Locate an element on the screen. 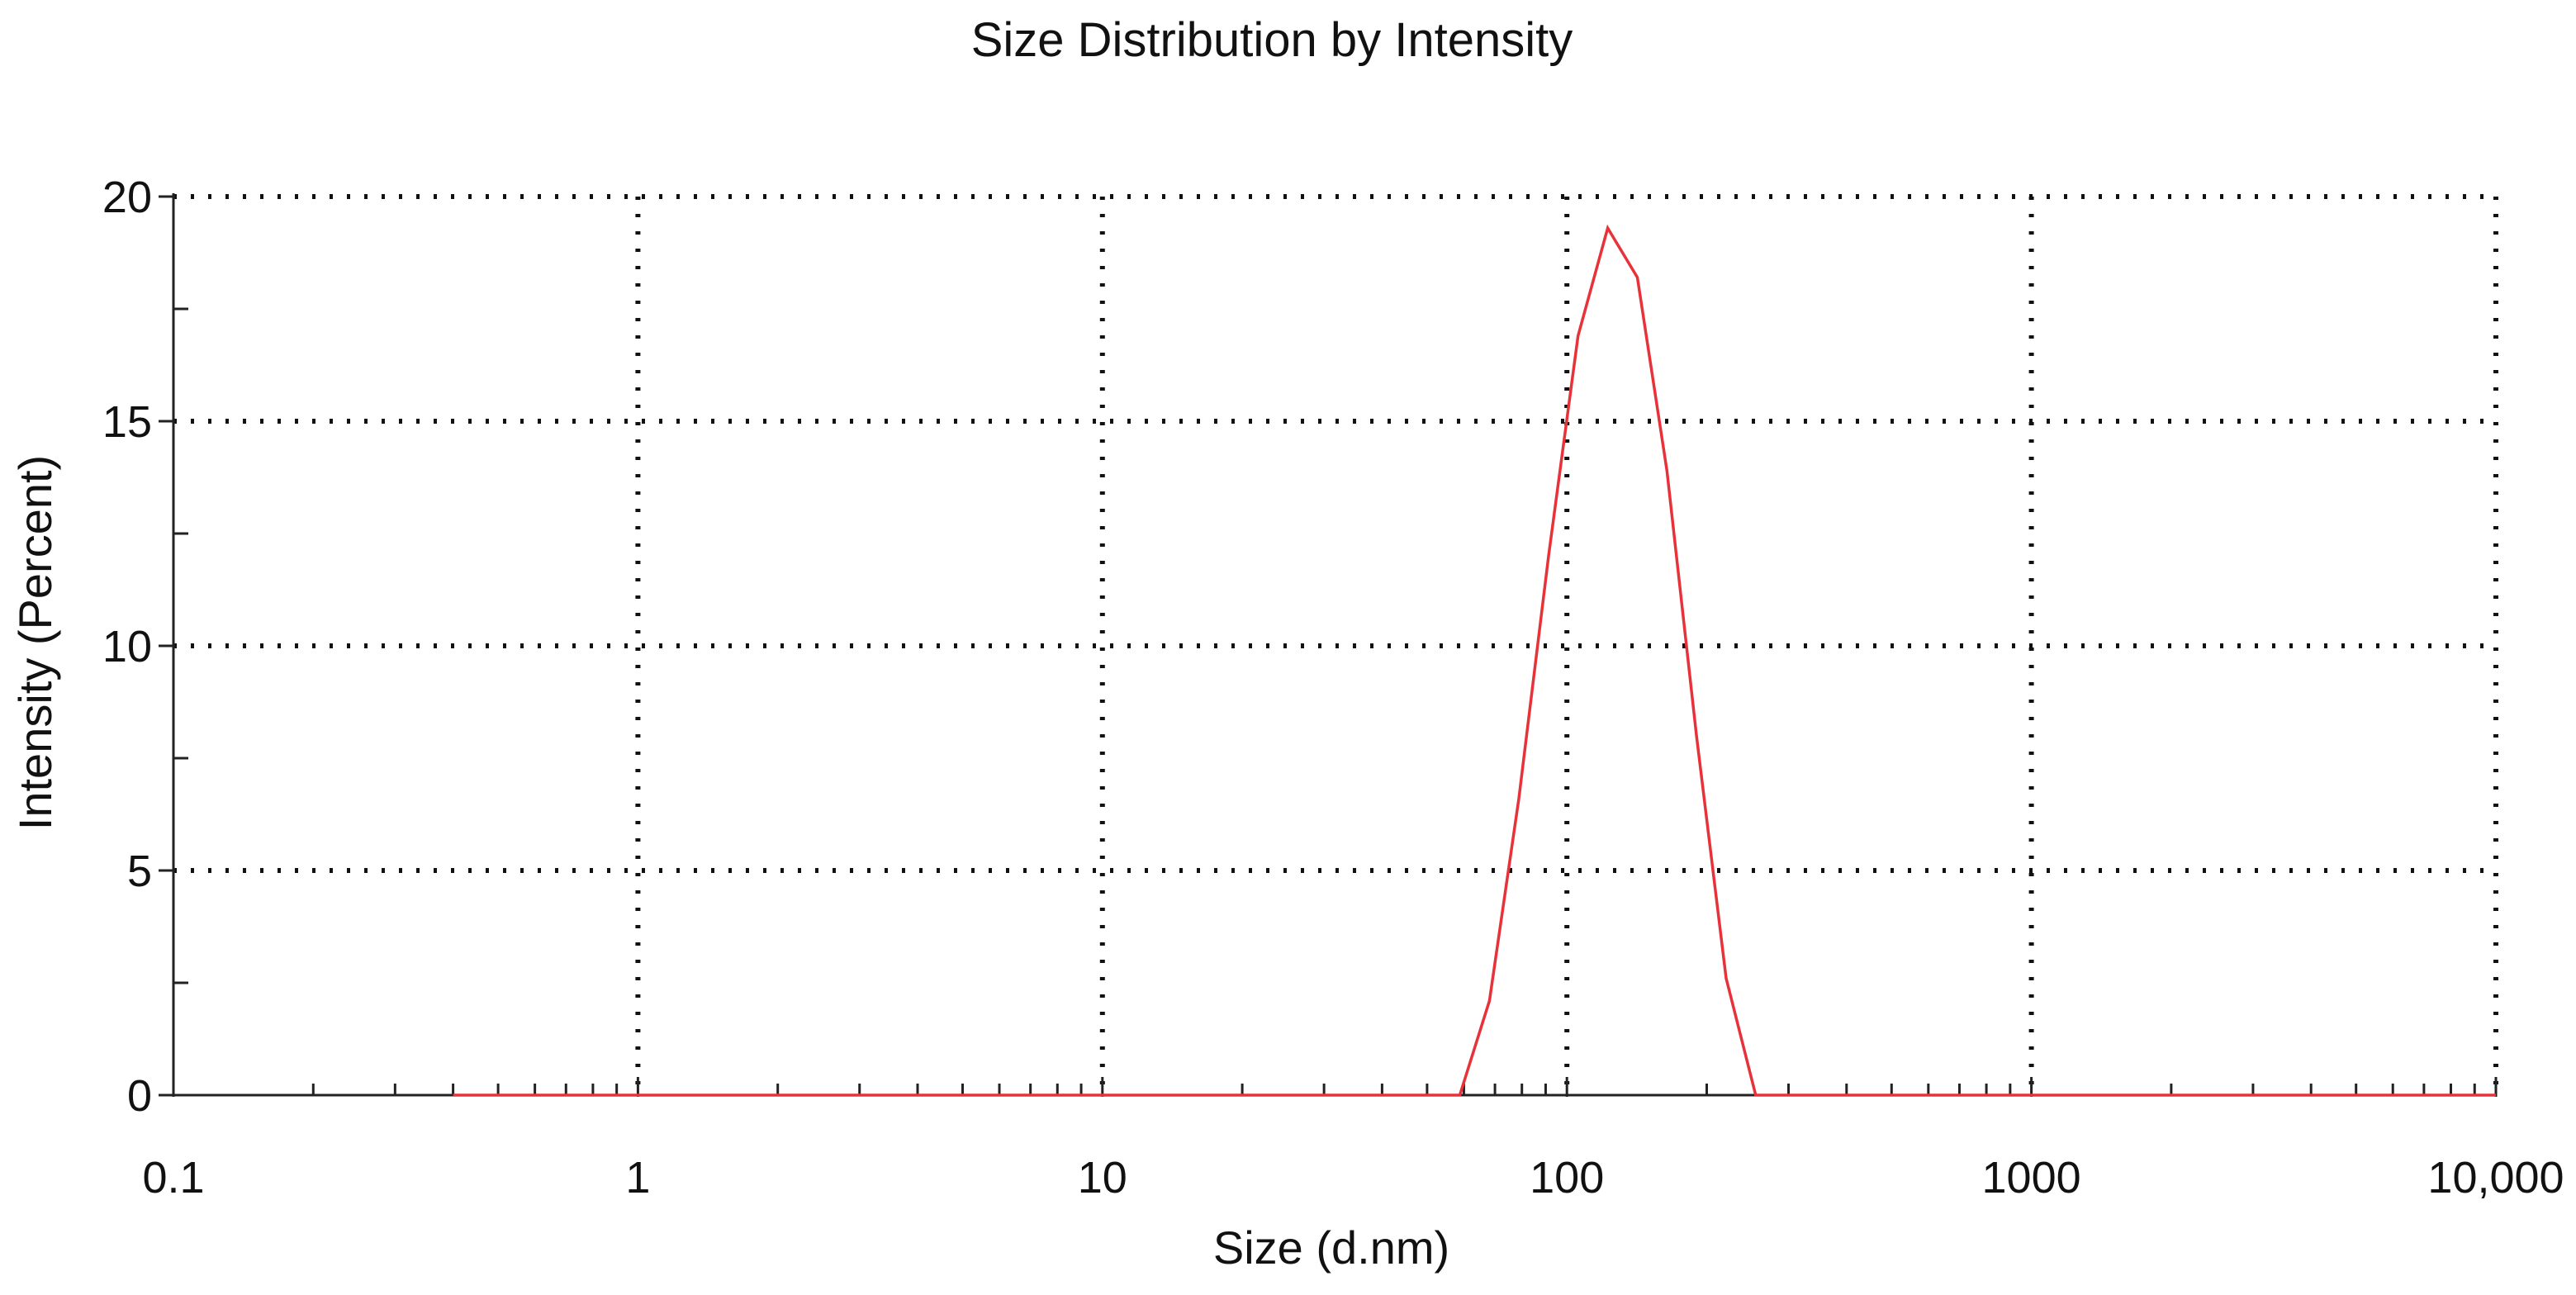 The height and width of the screenshot is (1295, 2576). x-axis-label: Size (d.nm) is located at coordinates (1331, 1247).